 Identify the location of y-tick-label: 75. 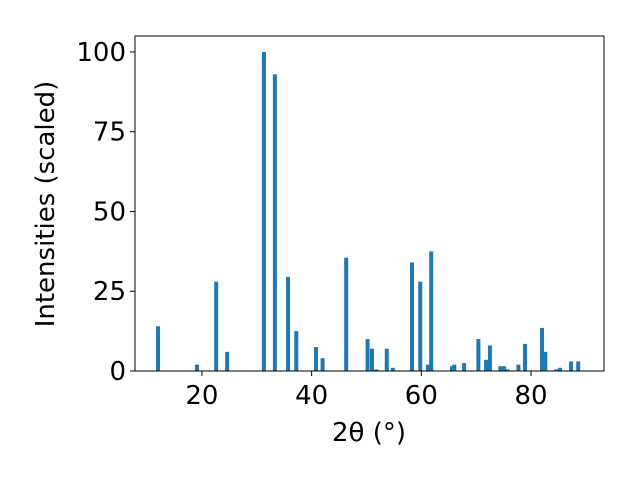
(109, 133).